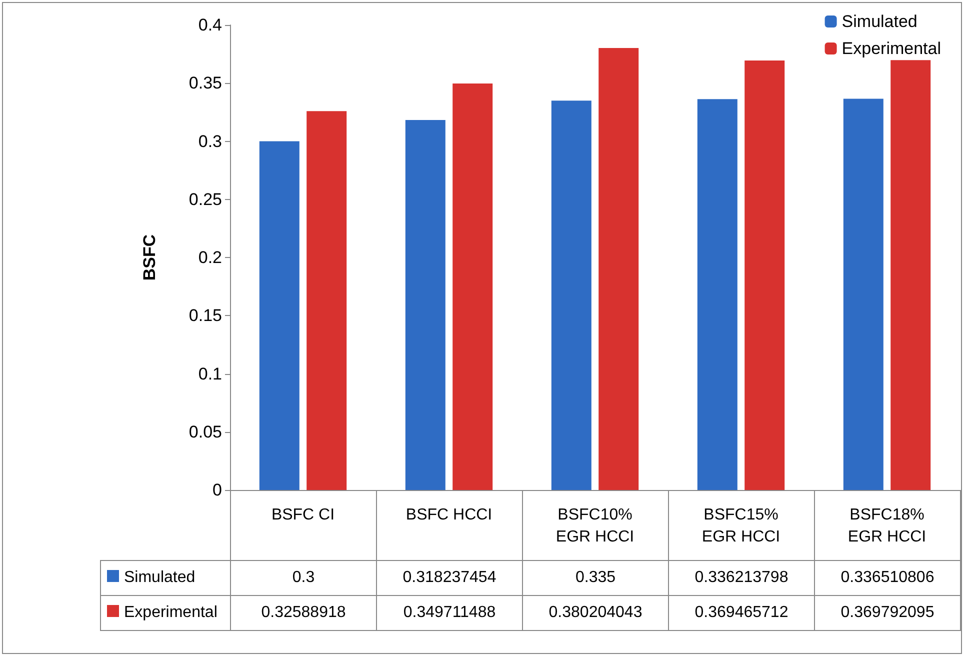  Describe the element at coordinates (887, 613) in the screenshot. I see `data-label: 0.369792095` at that location.